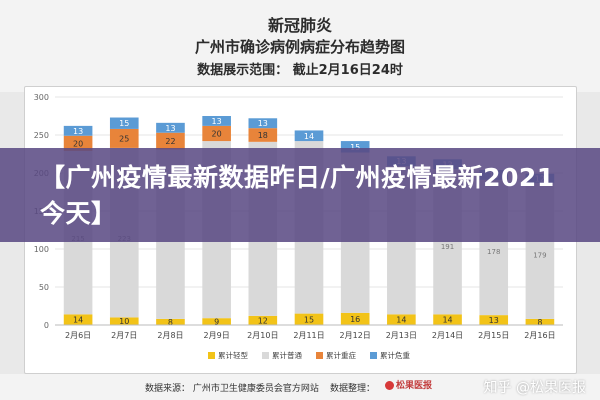 The height and width of the screenshot is (400, 600). What do you see at coordinates (299, 25) in the screenshot?
I see `chart-title: 新冠肺炎` at bounding box center [299, 25].